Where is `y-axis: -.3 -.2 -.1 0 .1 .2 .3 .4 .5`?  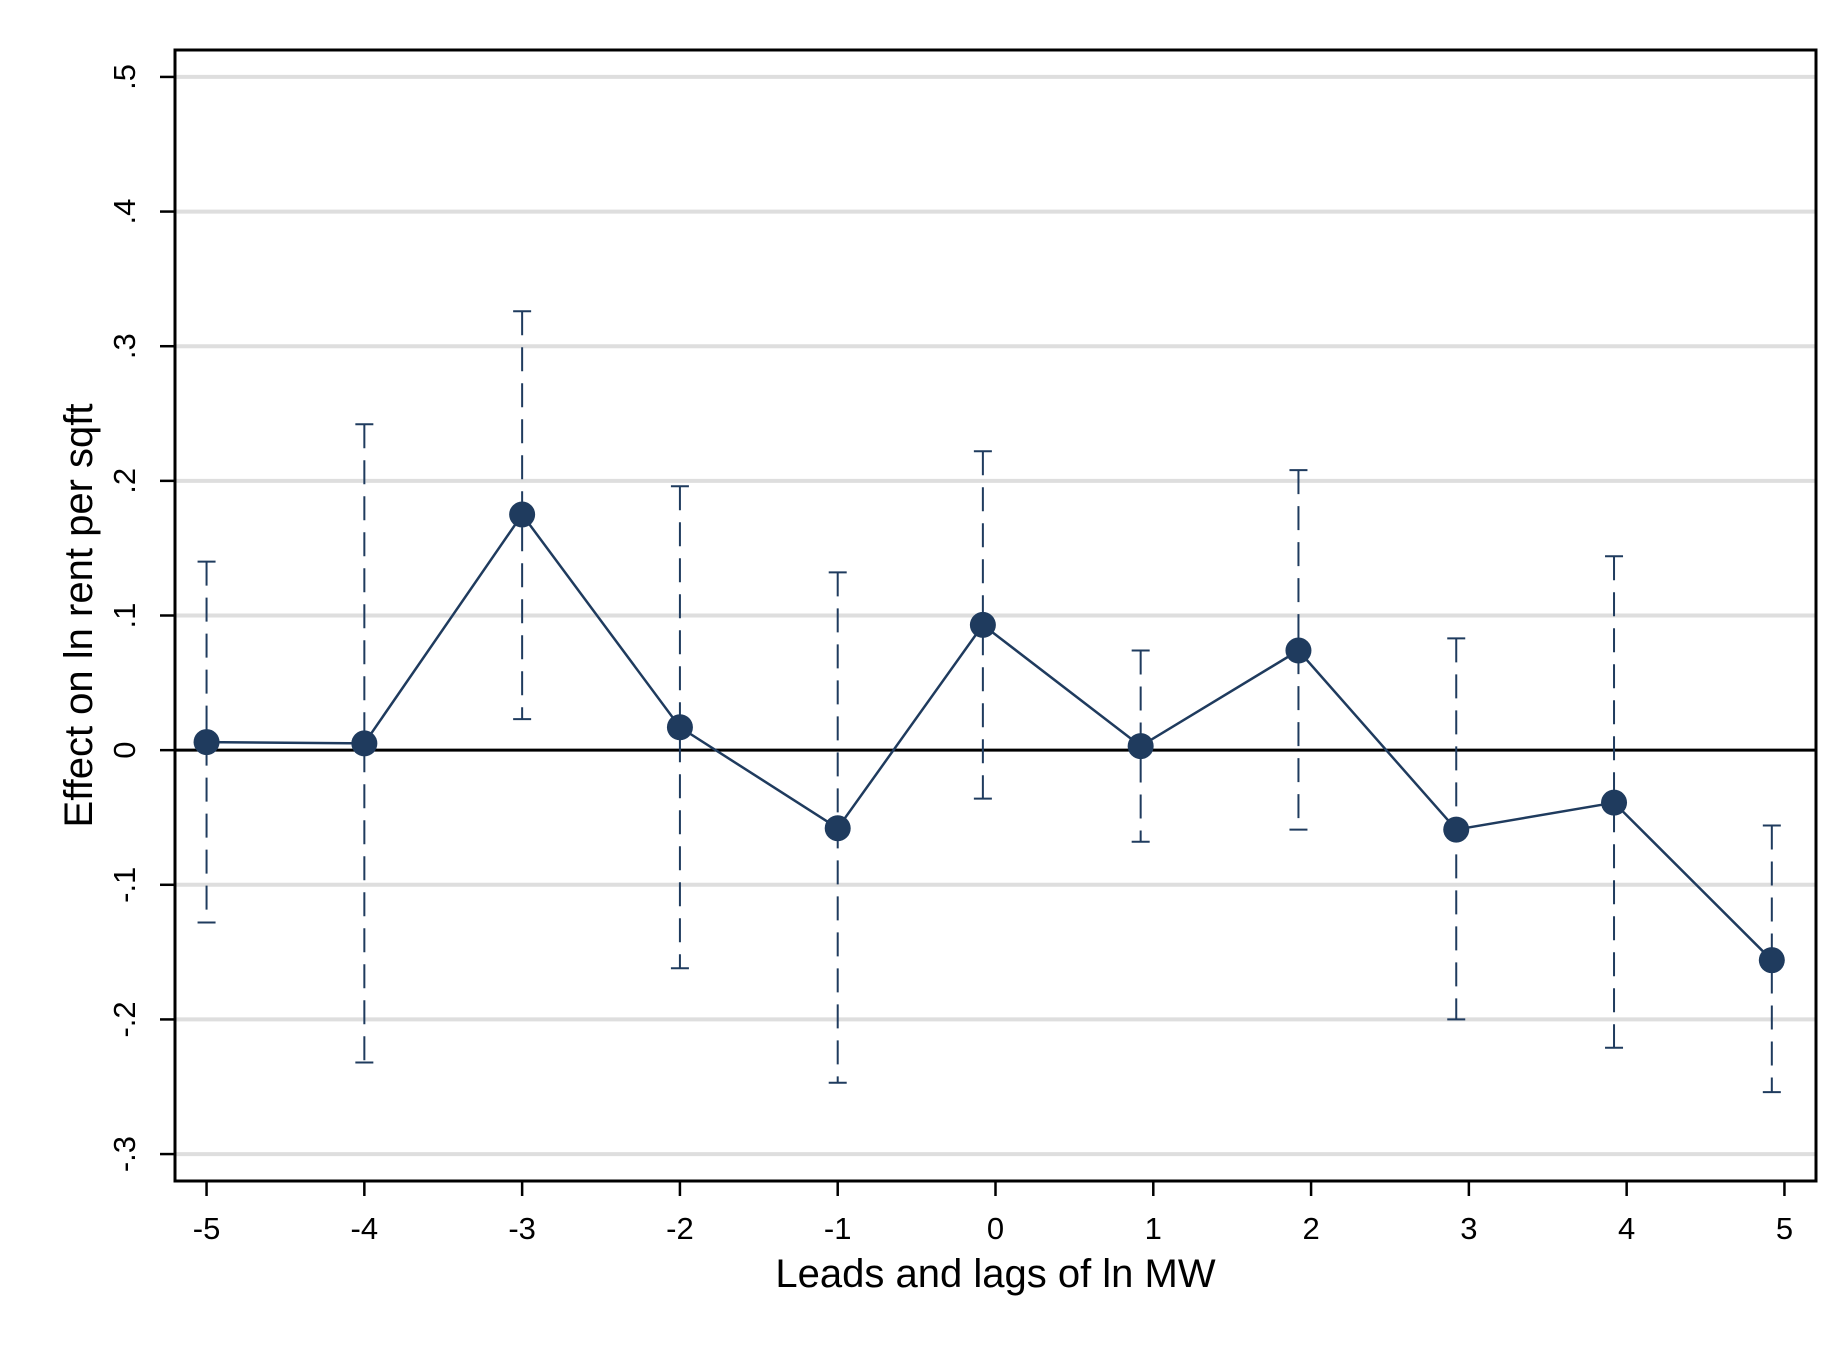
y-axis: -.3 -.2 -.1 0 .1 .2 .3 .4 .5 is located at coordinates (141, 618).